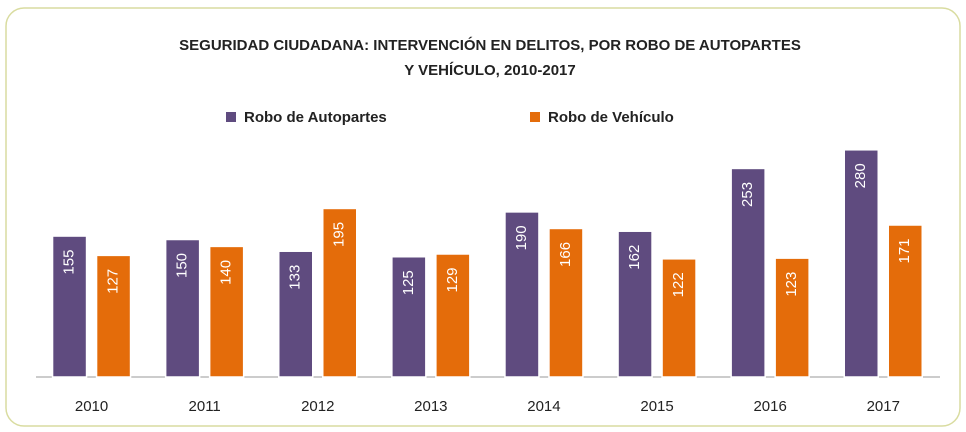 The height and width of the screenshot is (432, 966). What do you see at coordinates (113, 281) in the screenshot?
I see `value-label: 127` at bounding box center [113, 281].